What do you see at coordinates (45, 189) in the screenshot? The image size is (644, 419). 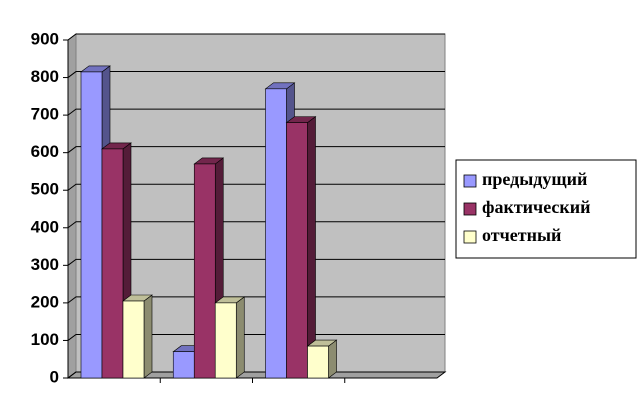 I see `y-tick-label: 500` at bounding box center [45, 189].